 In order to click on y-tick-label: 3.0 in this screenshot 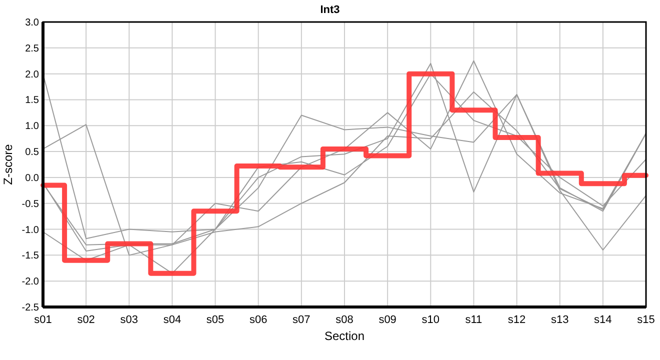, I will do `click(32, 23)`.